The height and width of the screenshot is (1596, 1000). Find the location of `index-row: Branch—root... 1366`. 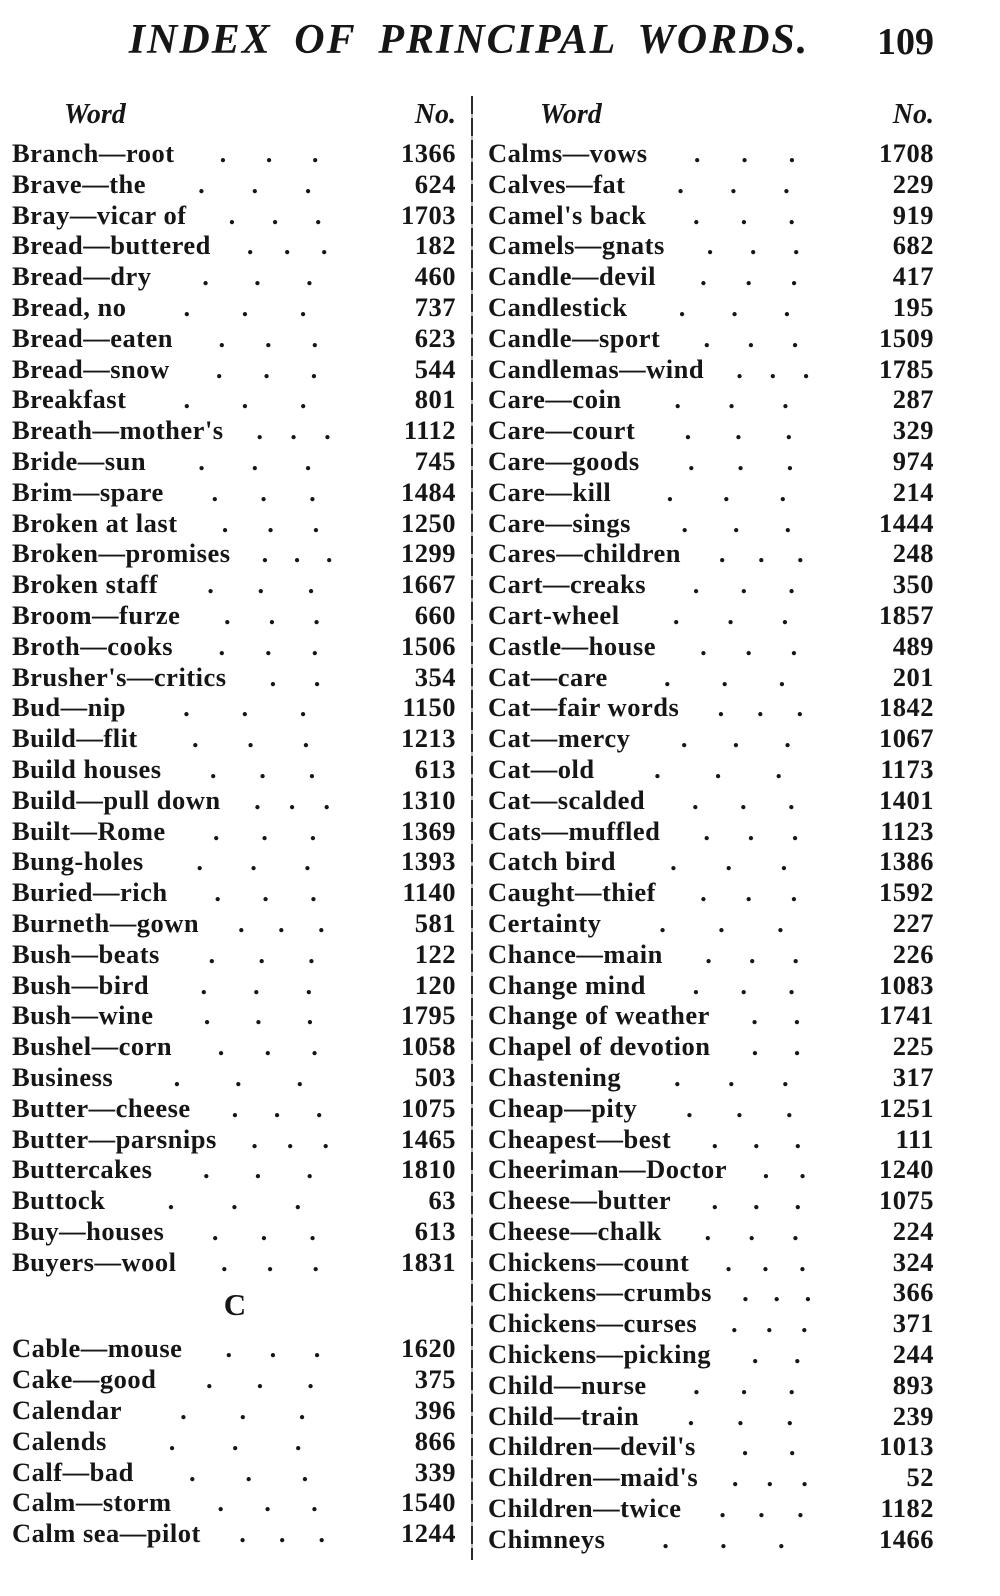

index-row: Branch—root... 1366 is located at coordinates (235, 153).